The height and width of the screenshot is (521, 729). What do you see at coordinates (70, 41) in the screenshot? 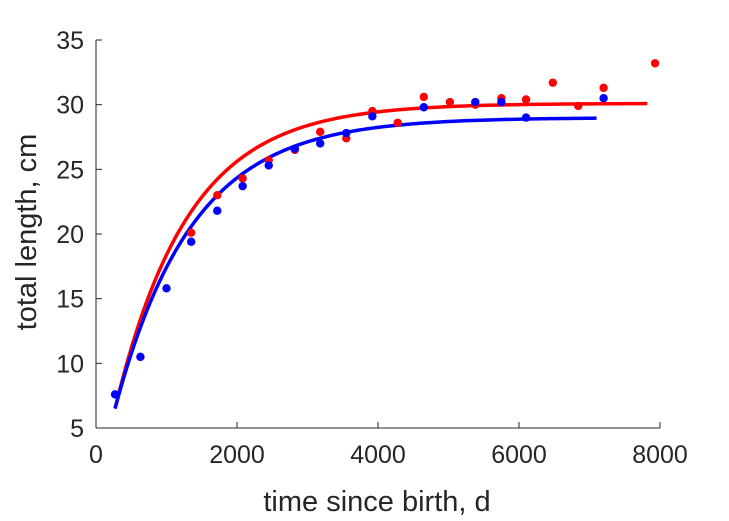
I see `y-tick-label: 35` at bounding box center [70, 41].